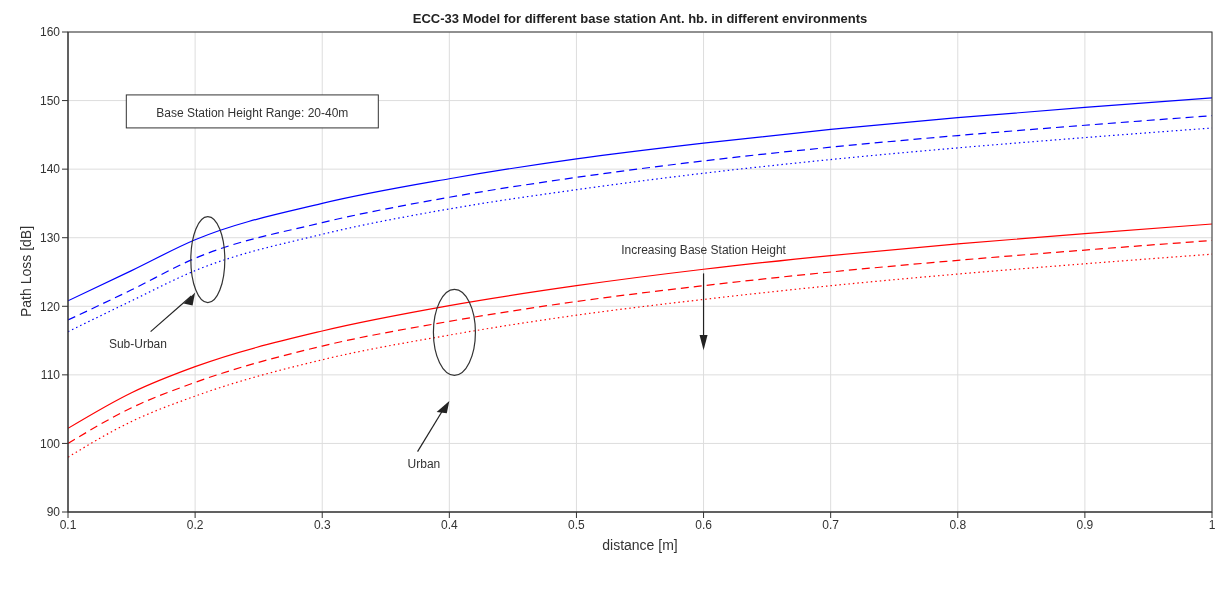 Image resolution: width=1220 pixels, height=611 pixels. Describe the element at coordinates (1212, 524) in the screenshot. I see `x-tick-label: 1` at that location.